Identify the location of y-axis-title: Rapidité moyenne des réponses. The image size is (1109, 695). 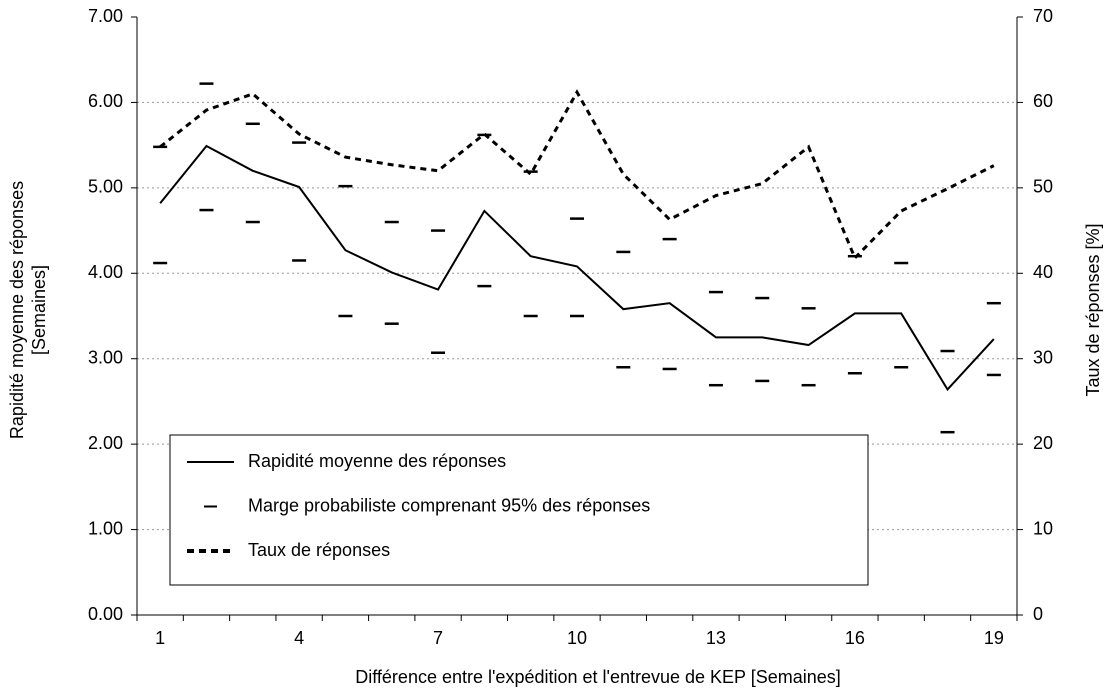
(17, 310).